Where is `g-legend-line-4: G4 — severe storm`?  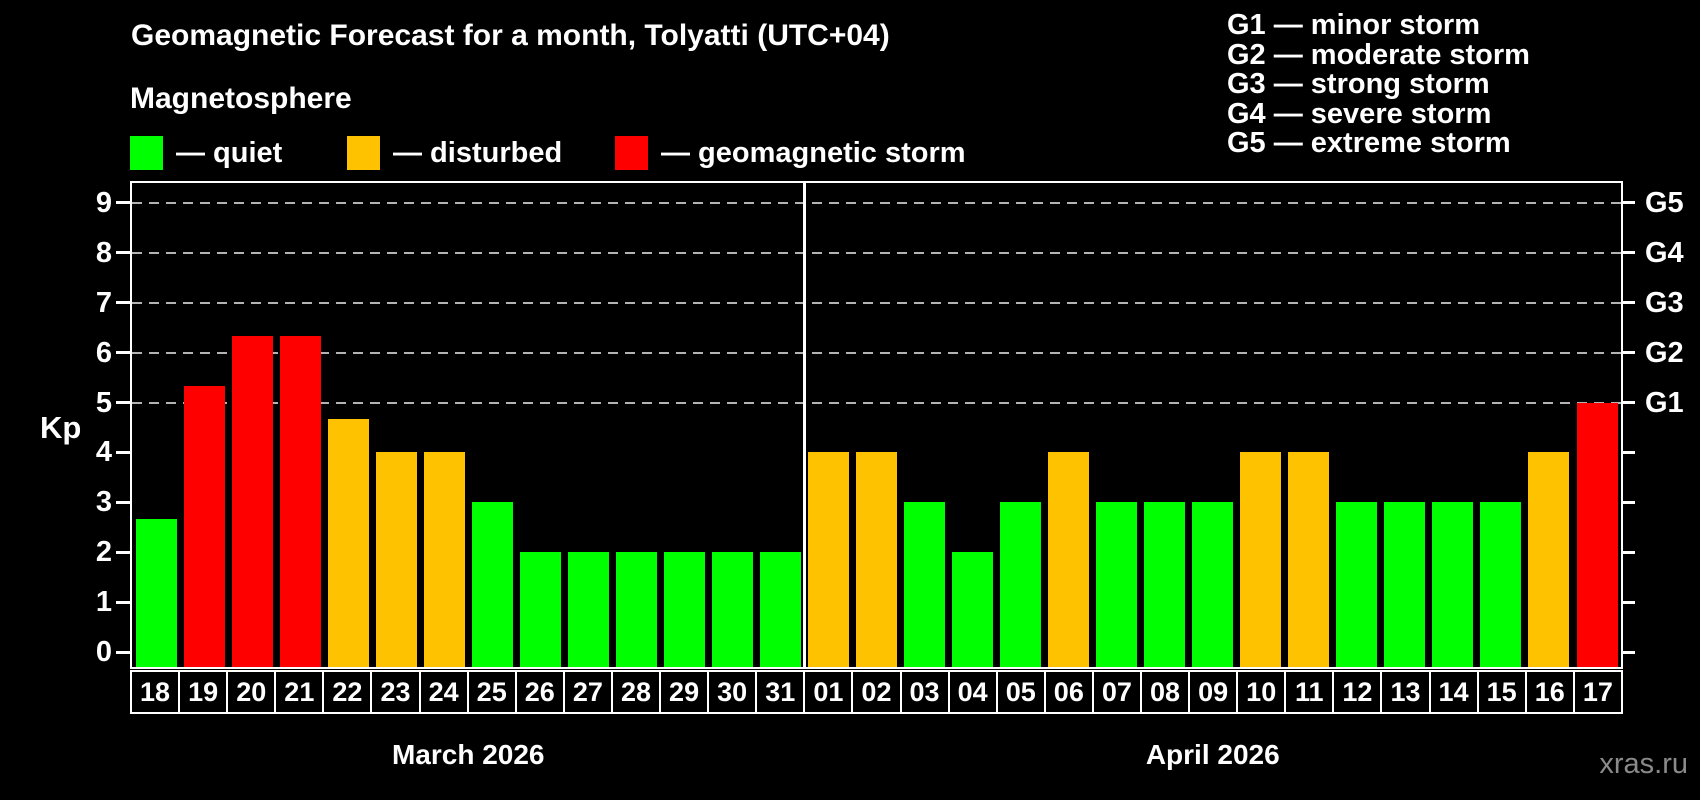
g-legend-line-4: G4 — severe storm is located at coordinates (1359, 113).